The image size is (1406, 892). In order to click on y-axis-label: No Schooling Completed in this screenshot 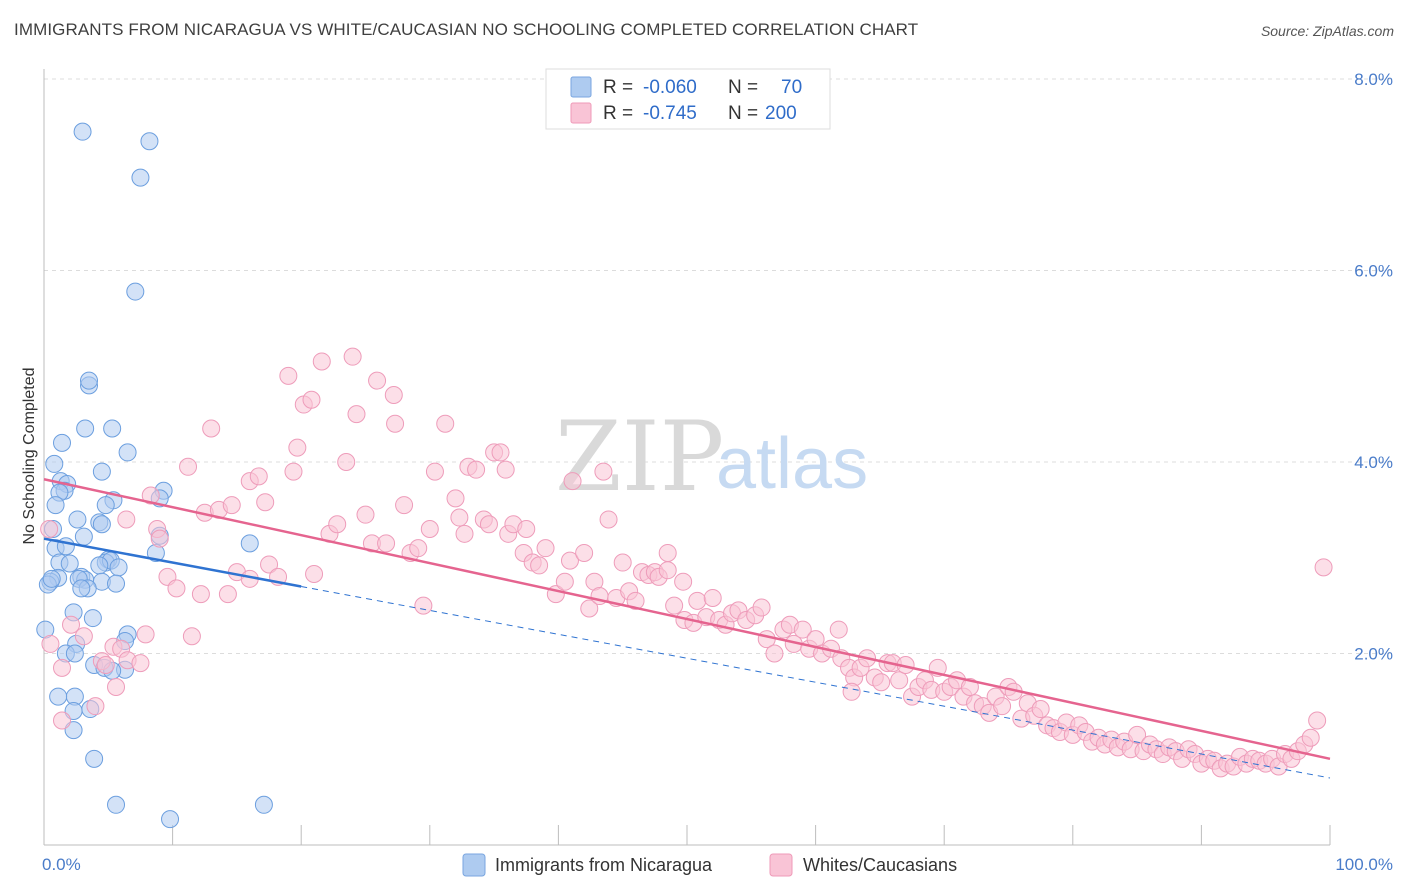, I will do `click(29, 456)`.